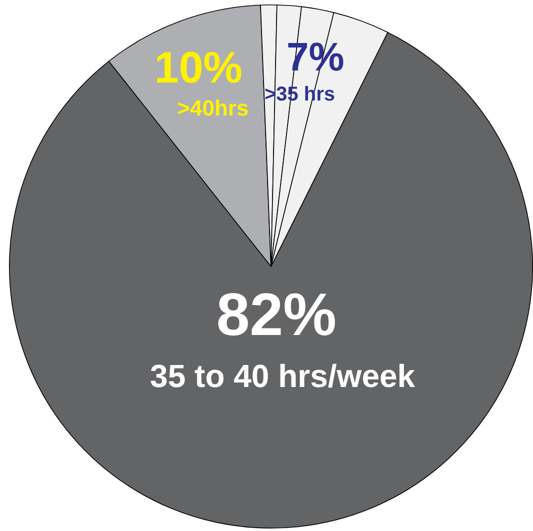 Image resolution: width=533 pixels, height=531 pixels. Describe the element at coordinates (283, 376) in the screenshot. I see `slice-label: 35 to 40 hrs/week` at that location.